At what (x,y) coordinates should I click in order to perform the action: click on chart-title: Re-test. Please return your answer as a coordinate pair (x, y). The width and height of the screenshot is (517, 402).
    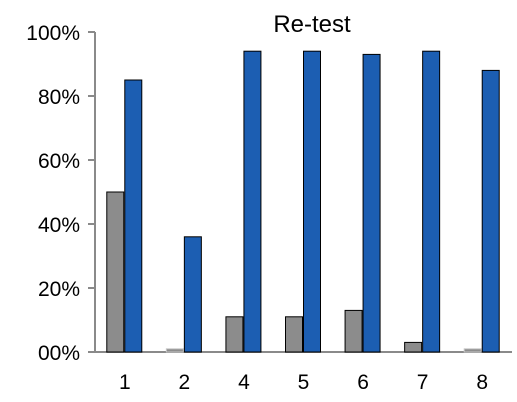
    Looking at the image, I should click on (312, 24).